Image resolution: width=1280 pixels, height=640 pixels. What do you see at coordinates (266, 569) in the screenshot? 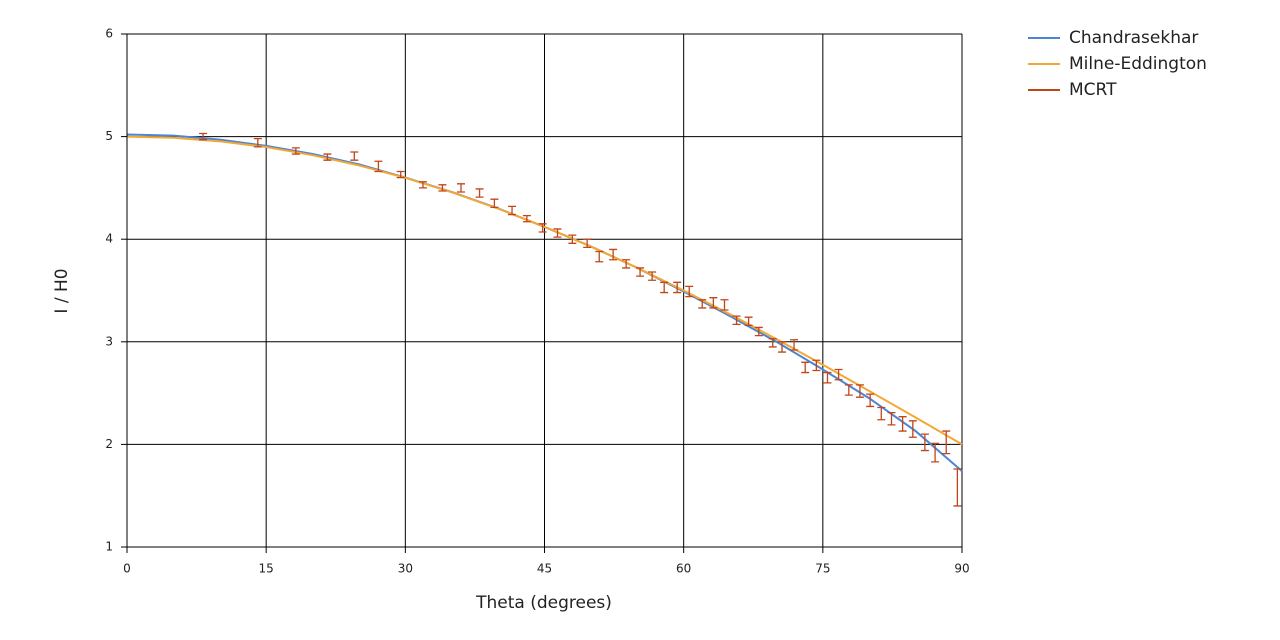
I see `x-tick-label: 15` at bounding box center [266, 569].